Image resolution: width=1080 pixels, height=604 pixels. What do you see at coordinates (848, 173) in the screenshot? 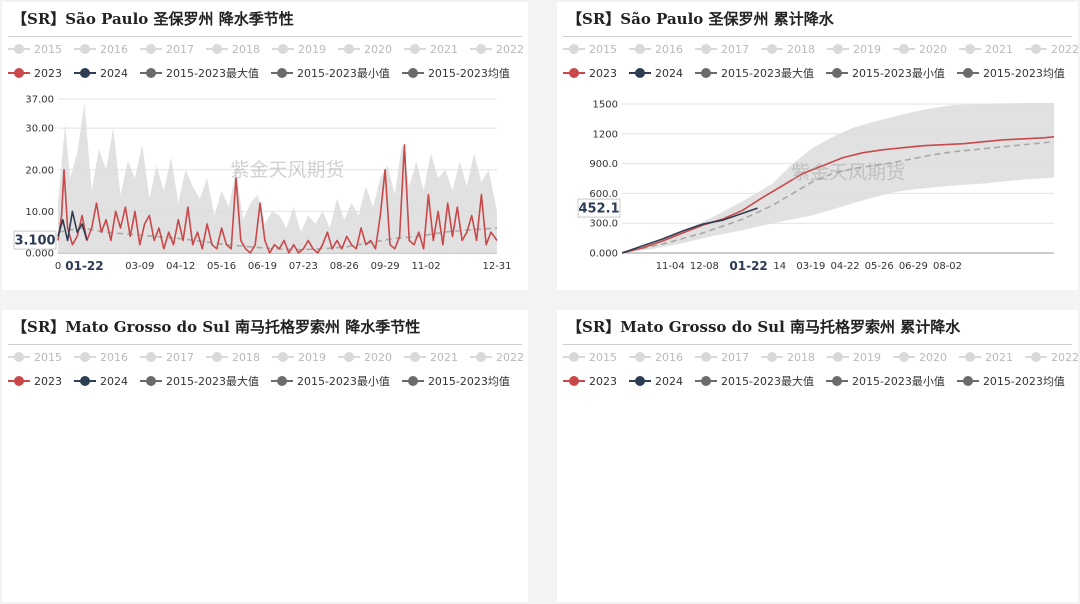
I see `watermark: 紫金天风期货` at bounding box center [848, 173].